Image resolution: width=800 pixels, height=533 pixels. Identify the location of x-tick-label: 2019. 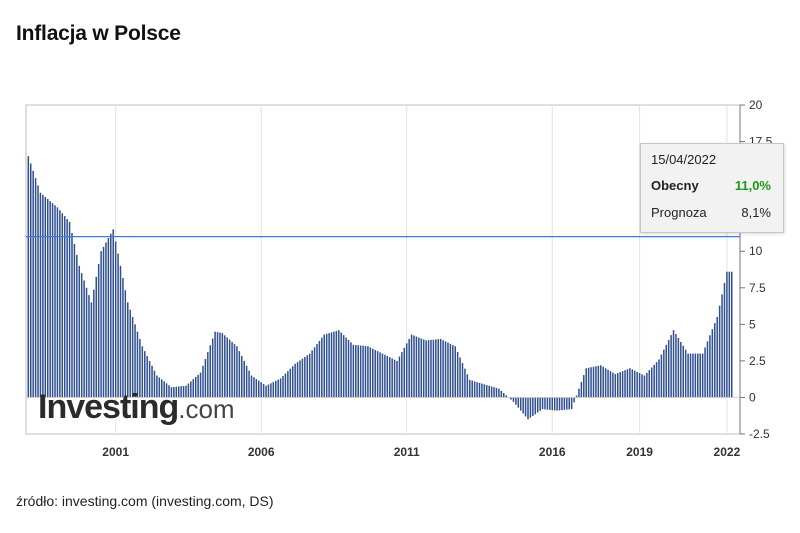
(639, 452).